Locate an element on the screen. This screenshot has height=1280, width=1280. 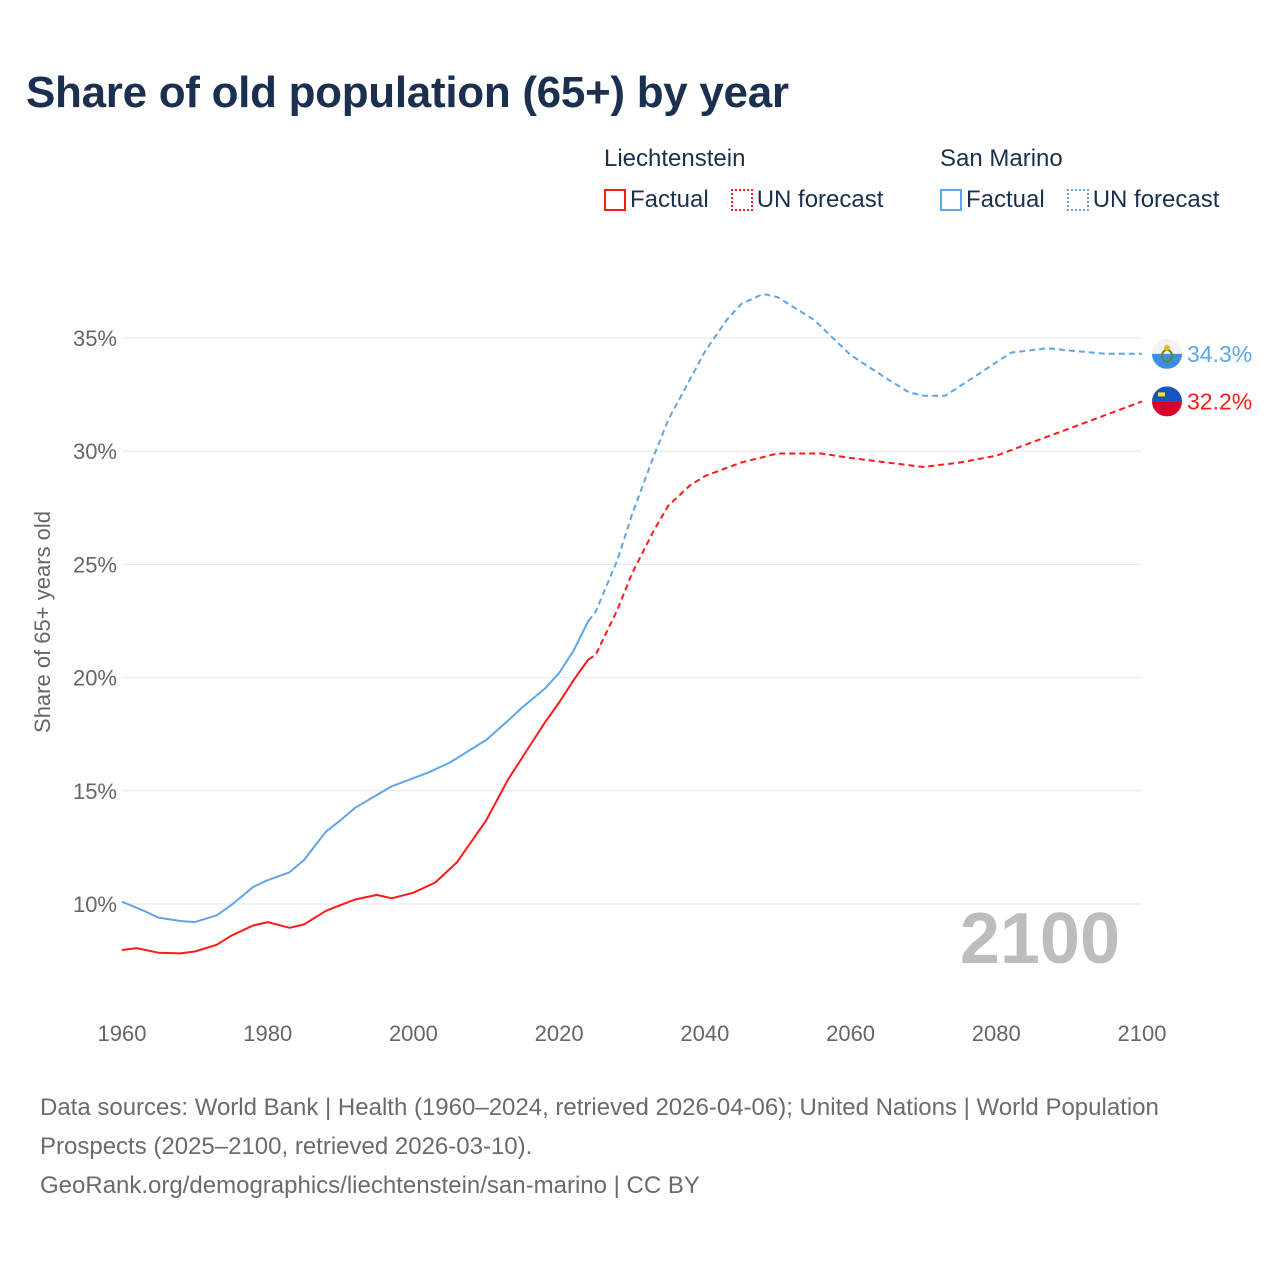
end-labels: 32.2% 34.3% is located at coordinates (1202, 377).